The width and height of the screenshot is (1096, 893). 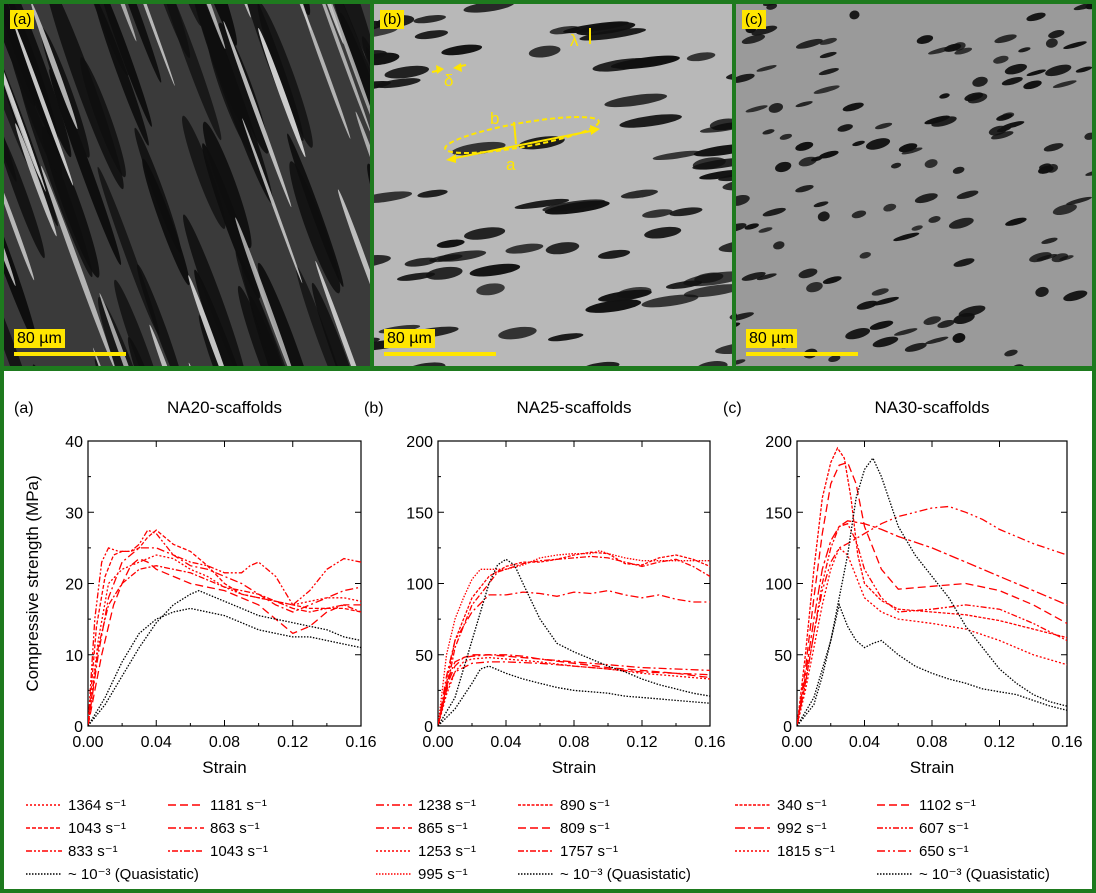 I want to click on legend-entry: 607 s⁻¹, so click(x=944, y=828).